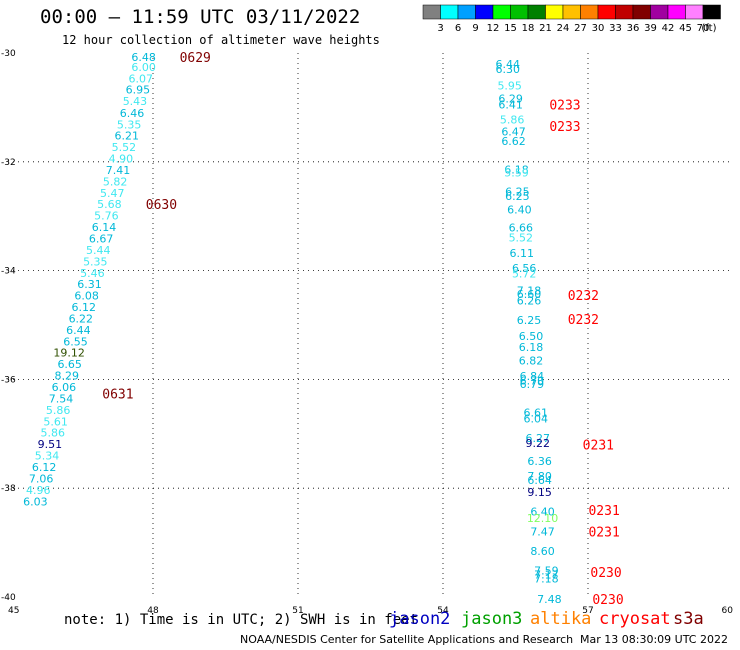 This screenshot has width=740, height=650. What do you see at coordinates (635, 619) in the screenshot?
I see `satellite-label-cryosat: cryosat` at bounding box center [635, 619].